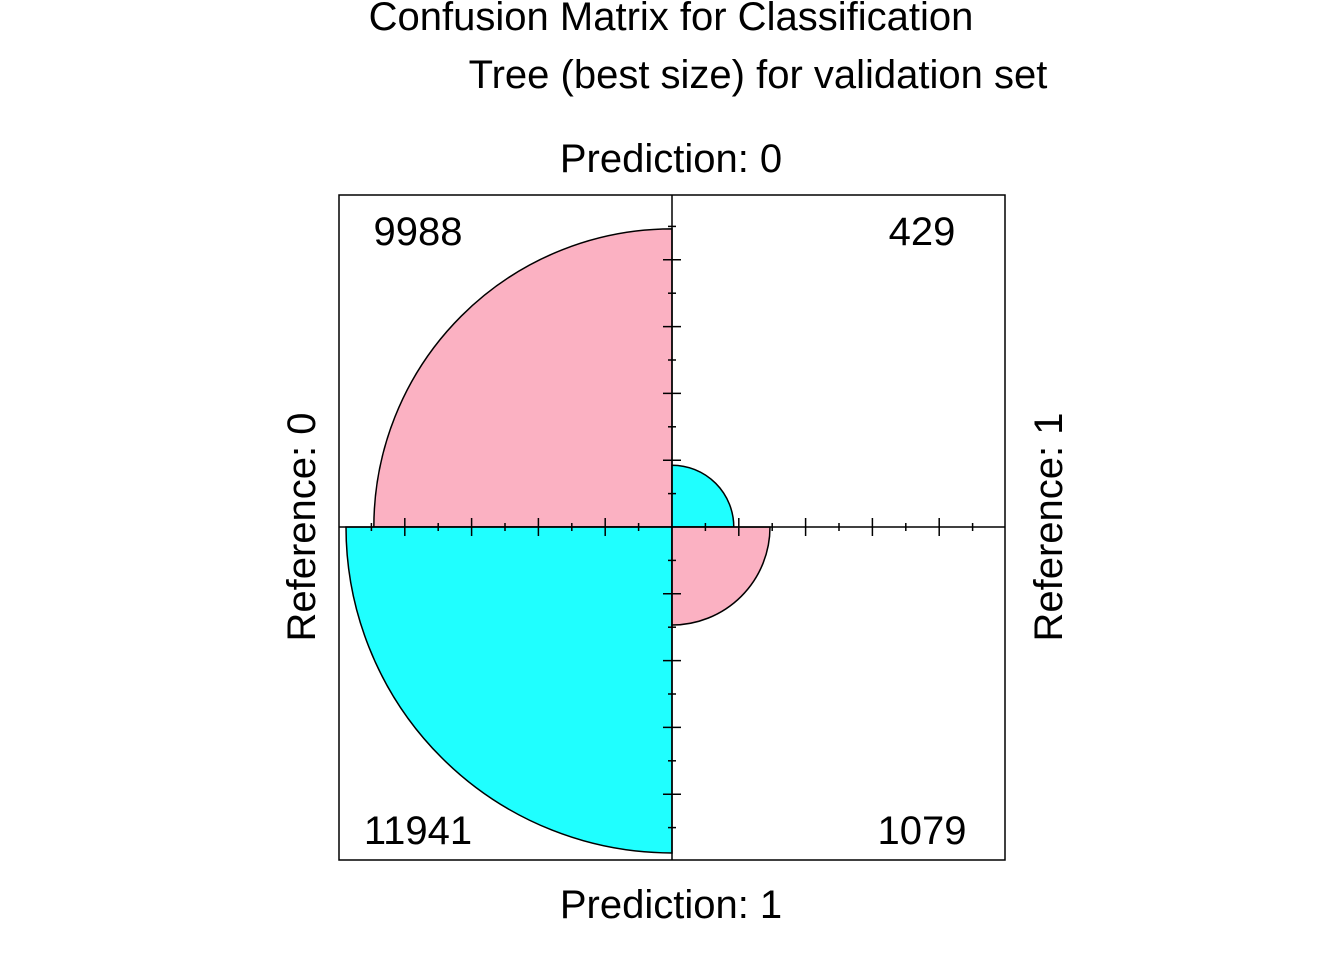 This screenshot has width=1344, height=960. Describe the element at coordinates (418, 831) in the screenshot. I see `cell-count-bottom-left: 11941` at that location.